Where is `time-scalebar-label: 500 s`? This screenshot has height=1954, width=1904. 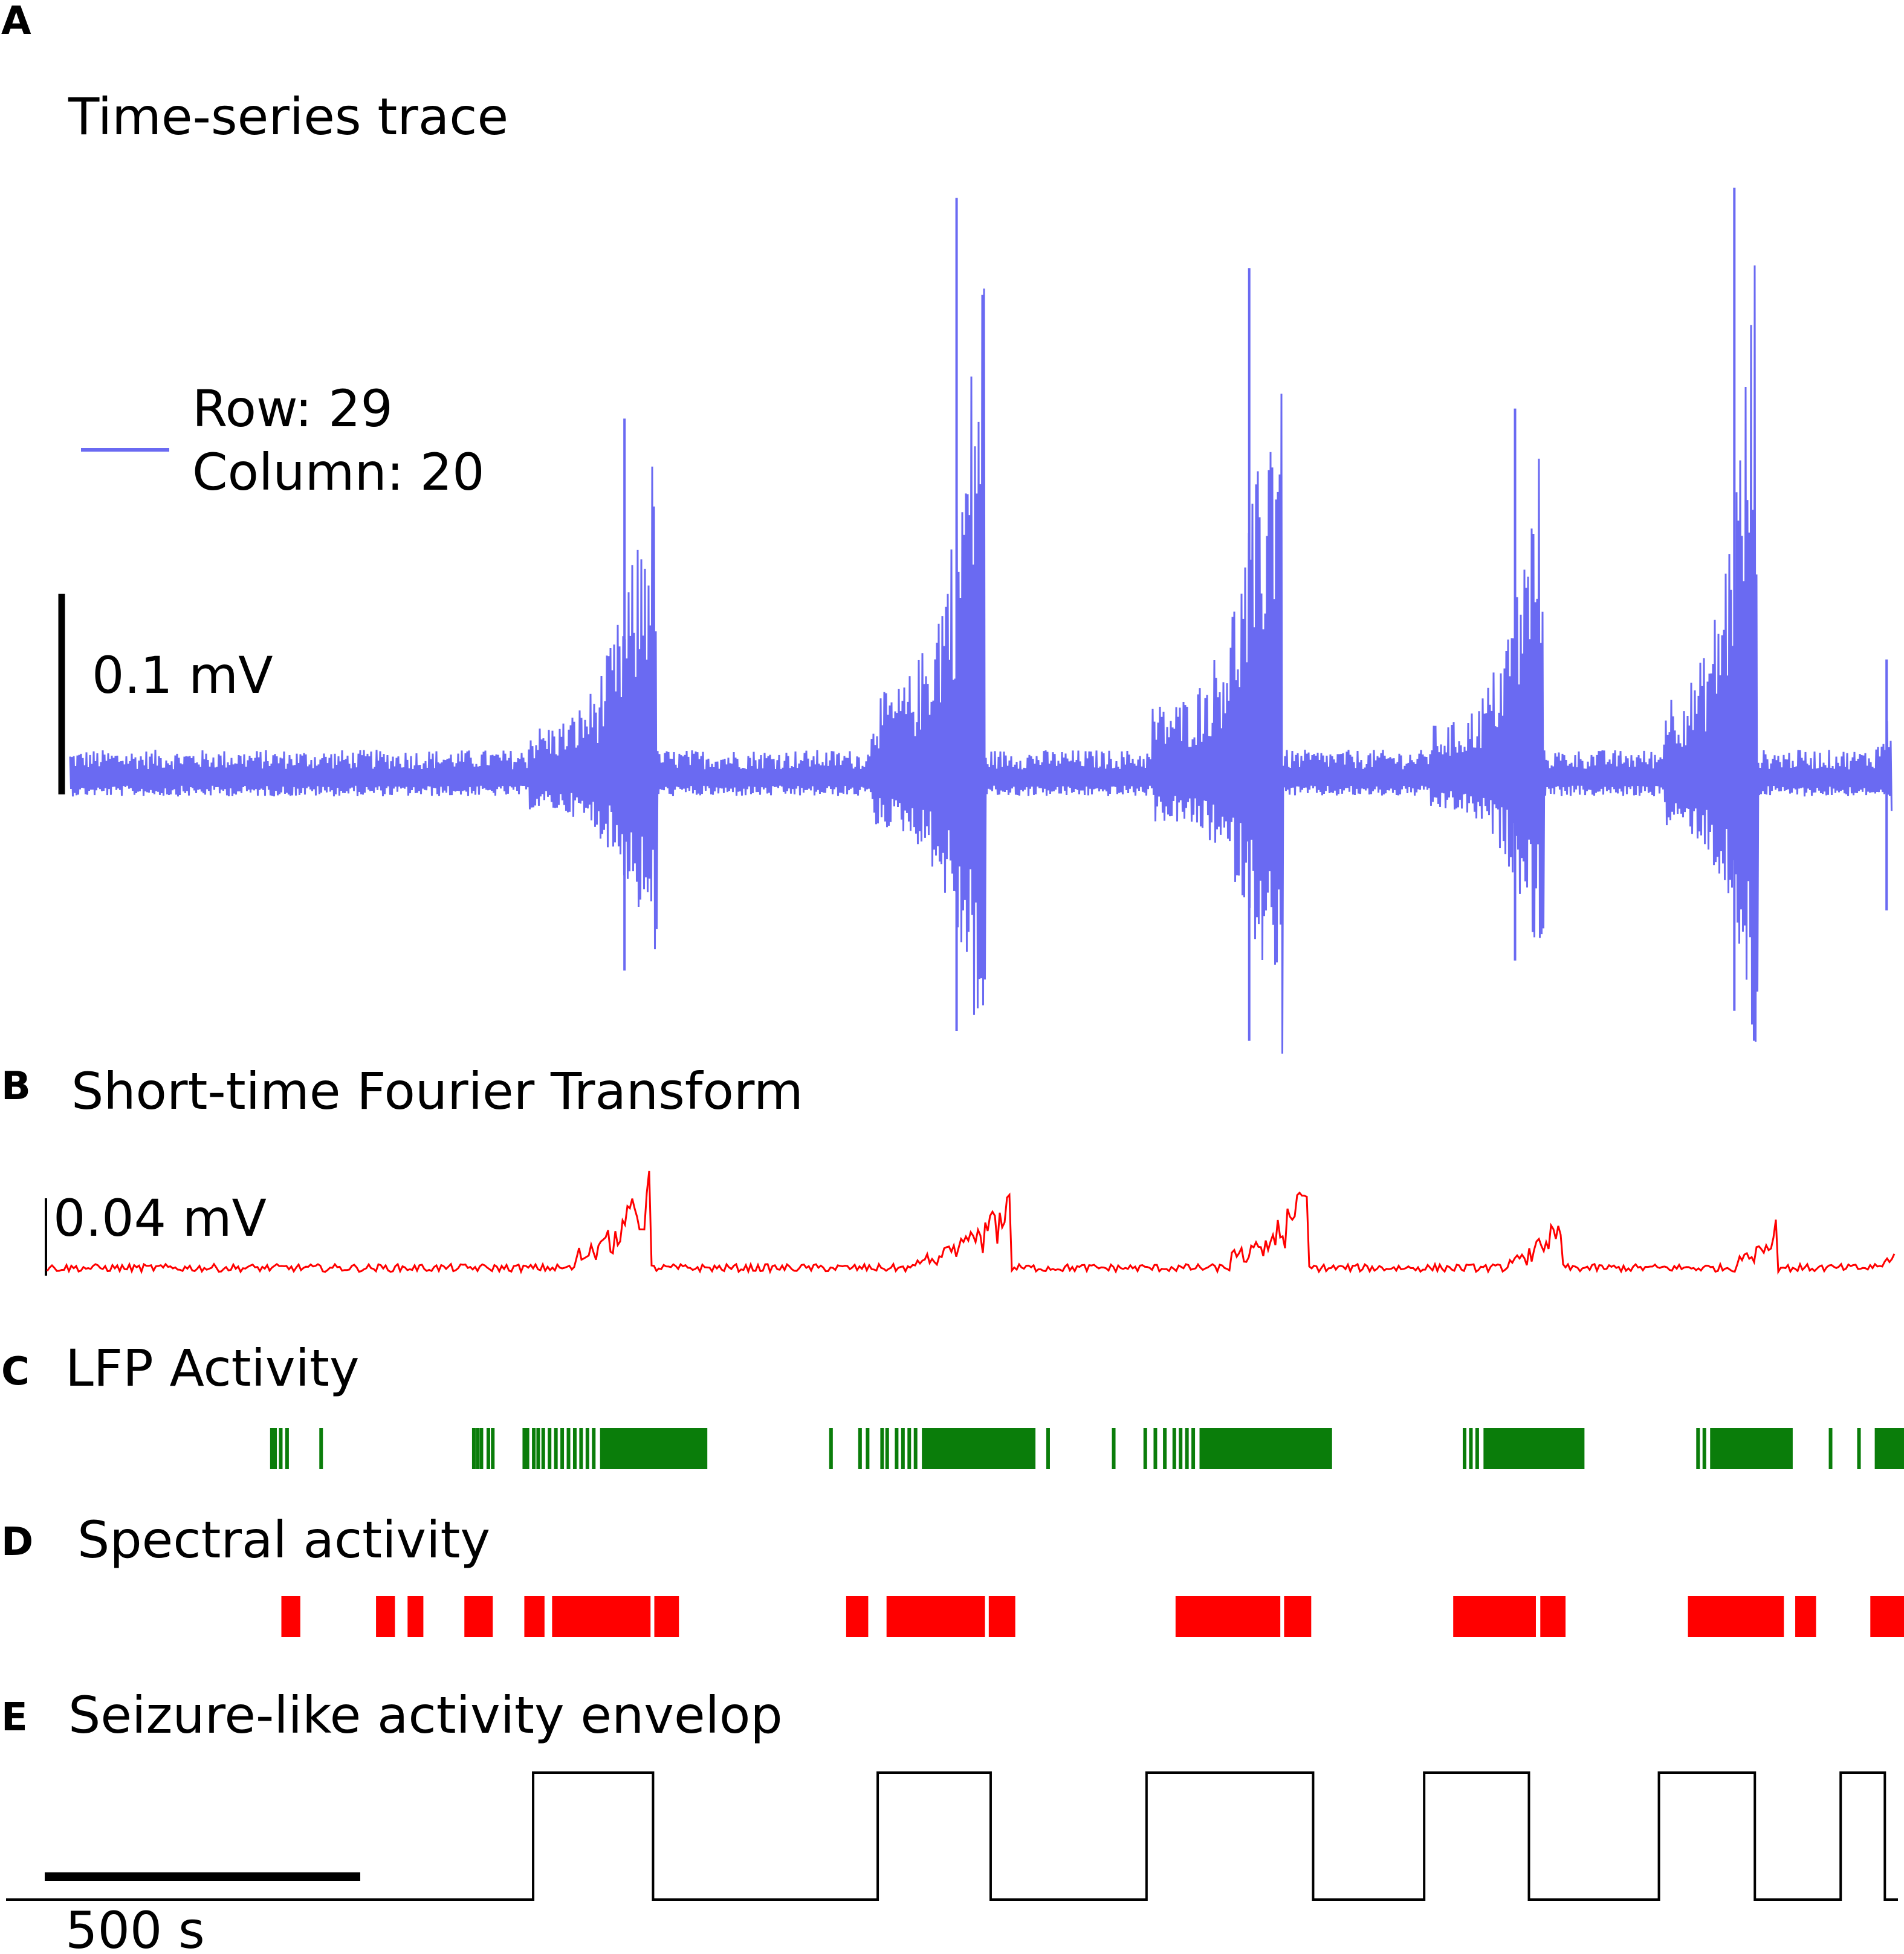
time-scalebar-label: 500 s is located at coordinates (135, 1927).